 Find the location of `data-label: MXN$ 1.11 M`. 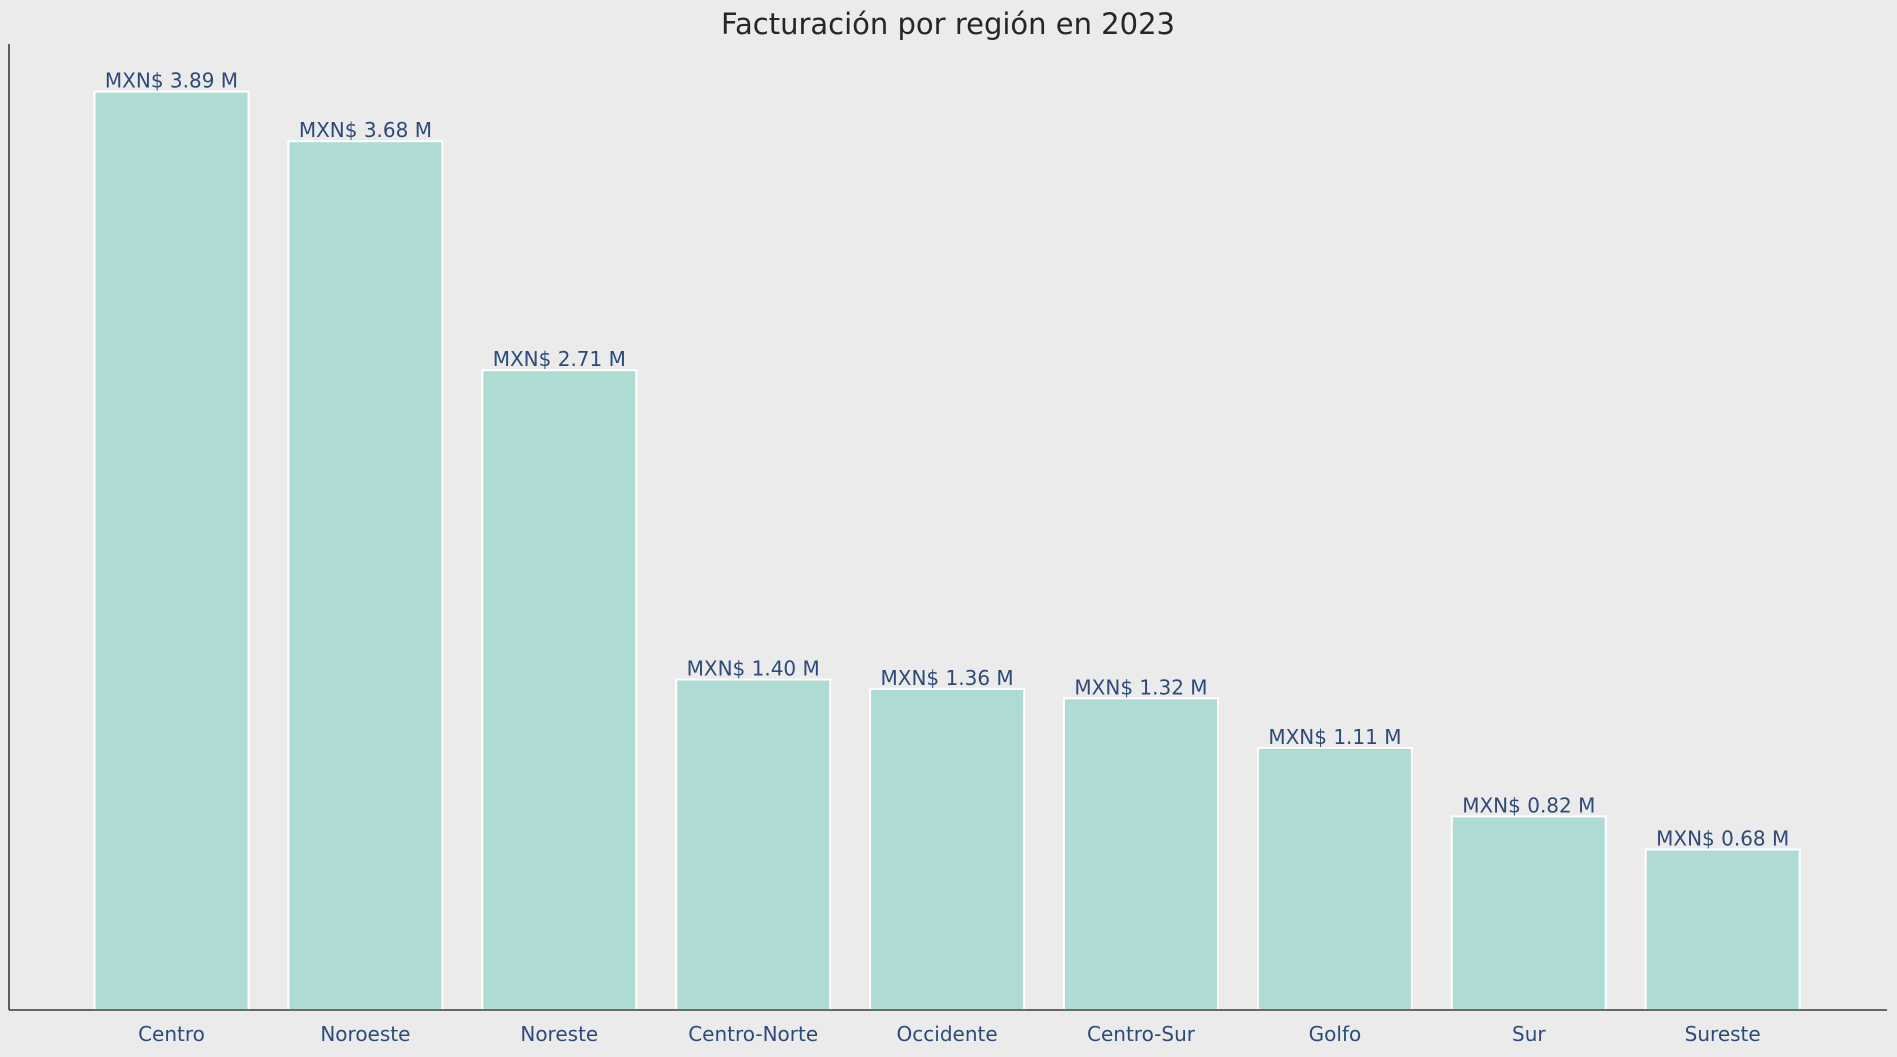

data-label: MXN$ 1.11 M is located at coordinates (1334, 737).